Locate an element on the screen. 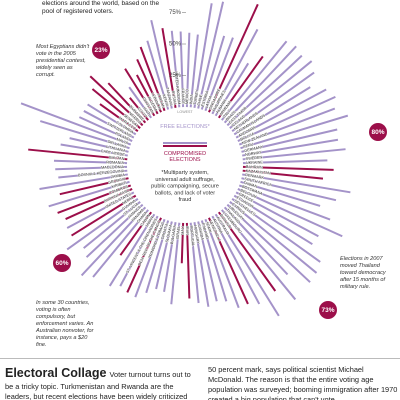  country-label: ITALY is located at coordinates (227, 113).